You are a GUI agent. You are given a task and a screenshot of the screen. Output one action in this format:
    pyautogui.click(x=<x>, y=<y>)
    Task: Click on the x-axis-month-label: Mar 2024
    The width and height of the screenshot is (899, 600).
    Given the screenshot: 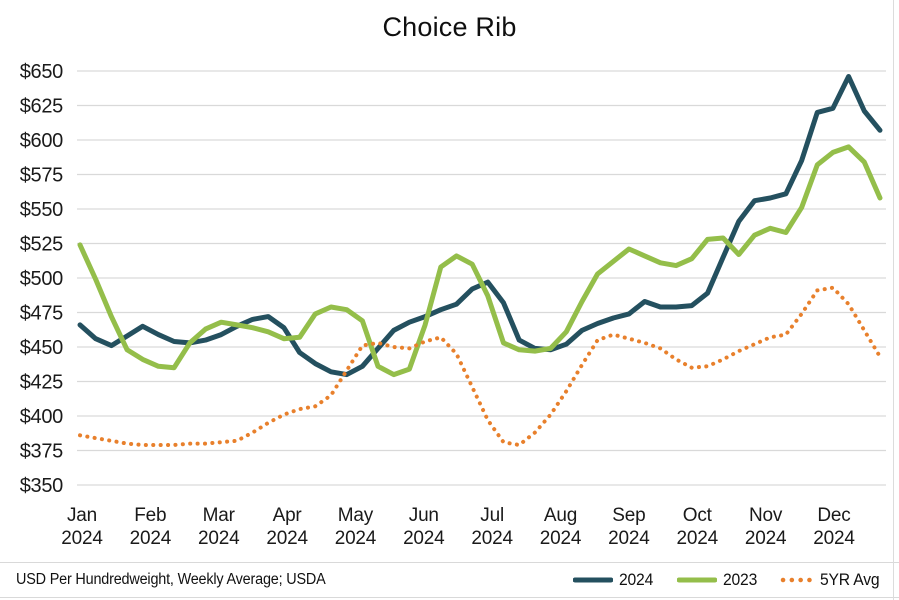 What is the action you would take?
    pyautogui.click(x=219, y=527)
    